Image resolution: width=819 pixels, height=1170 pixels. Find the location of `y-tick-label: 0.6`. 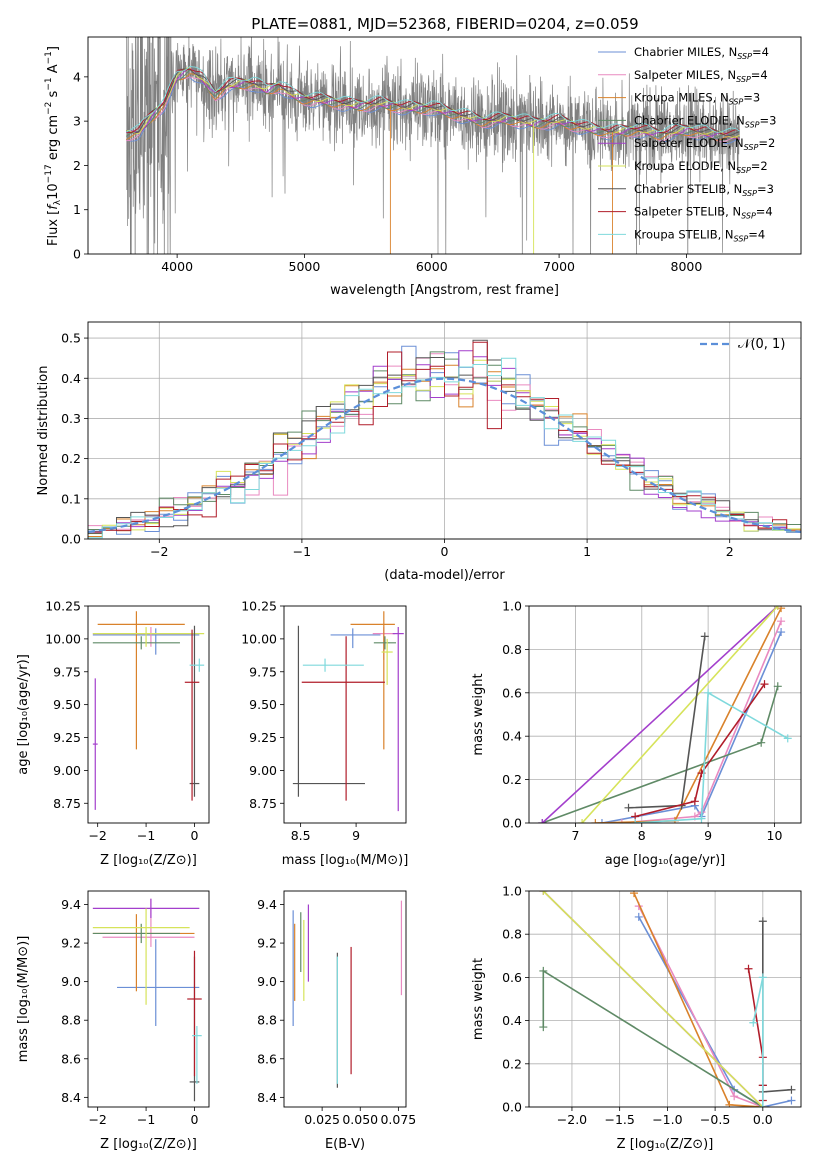

y-tick-label: 0.6 is located at coordinates (512, 692).